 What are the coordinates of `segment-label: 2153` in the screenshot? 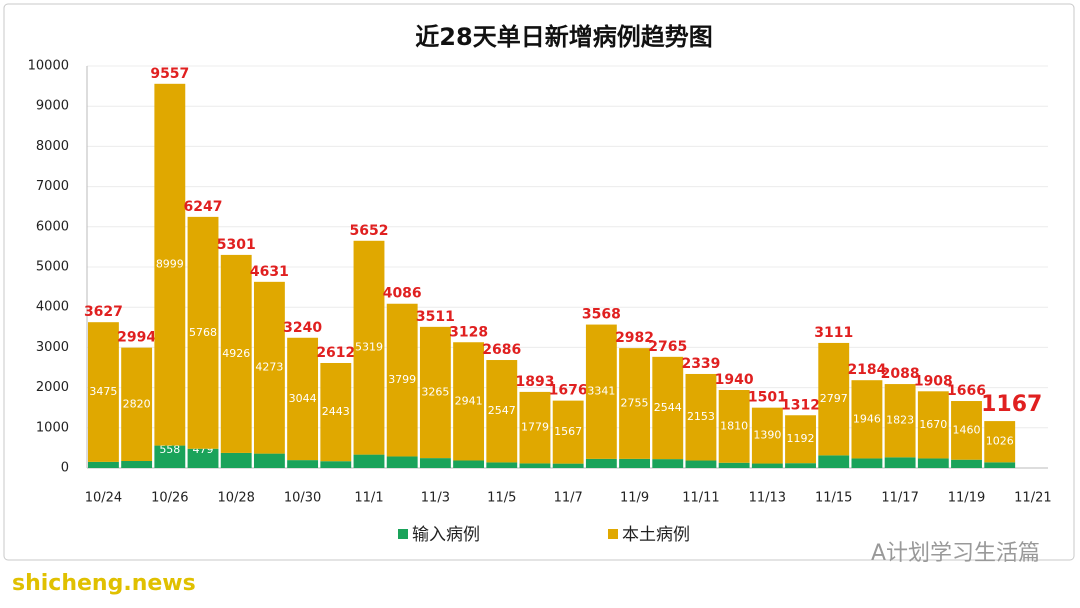 It's located at (701, 416).